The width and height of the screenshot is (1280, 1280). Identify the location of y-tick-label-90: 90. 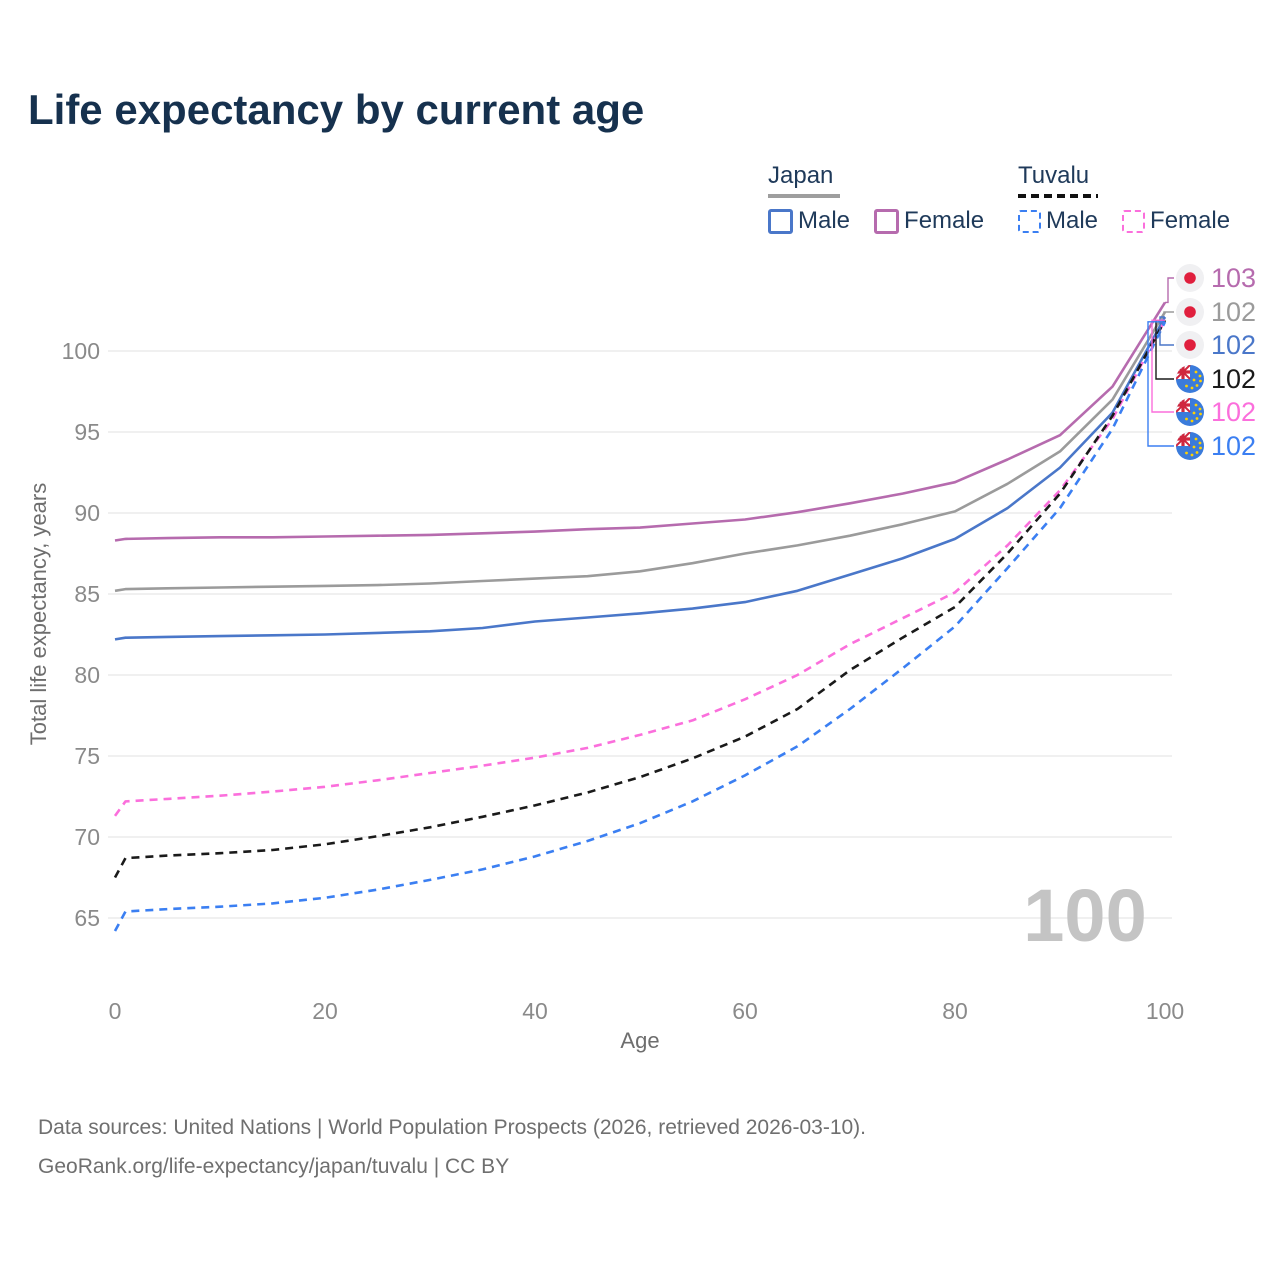
(87, 513).